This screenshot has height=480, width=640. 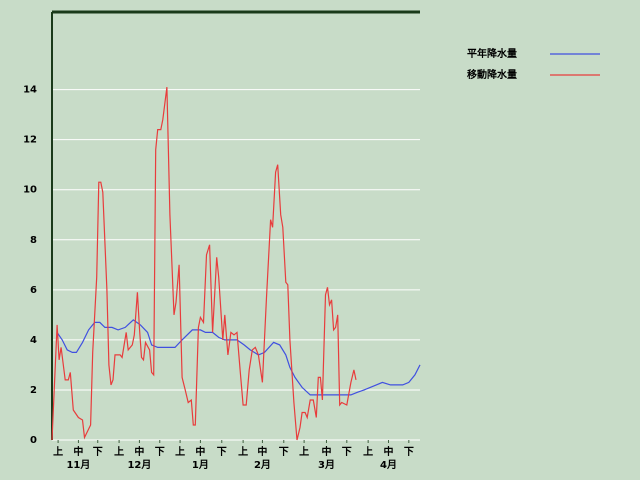 What do you see at coordinates (492, 53) in the screenshot?
I see `legend-label: 平年降水量` at bounding box center [492, 53].